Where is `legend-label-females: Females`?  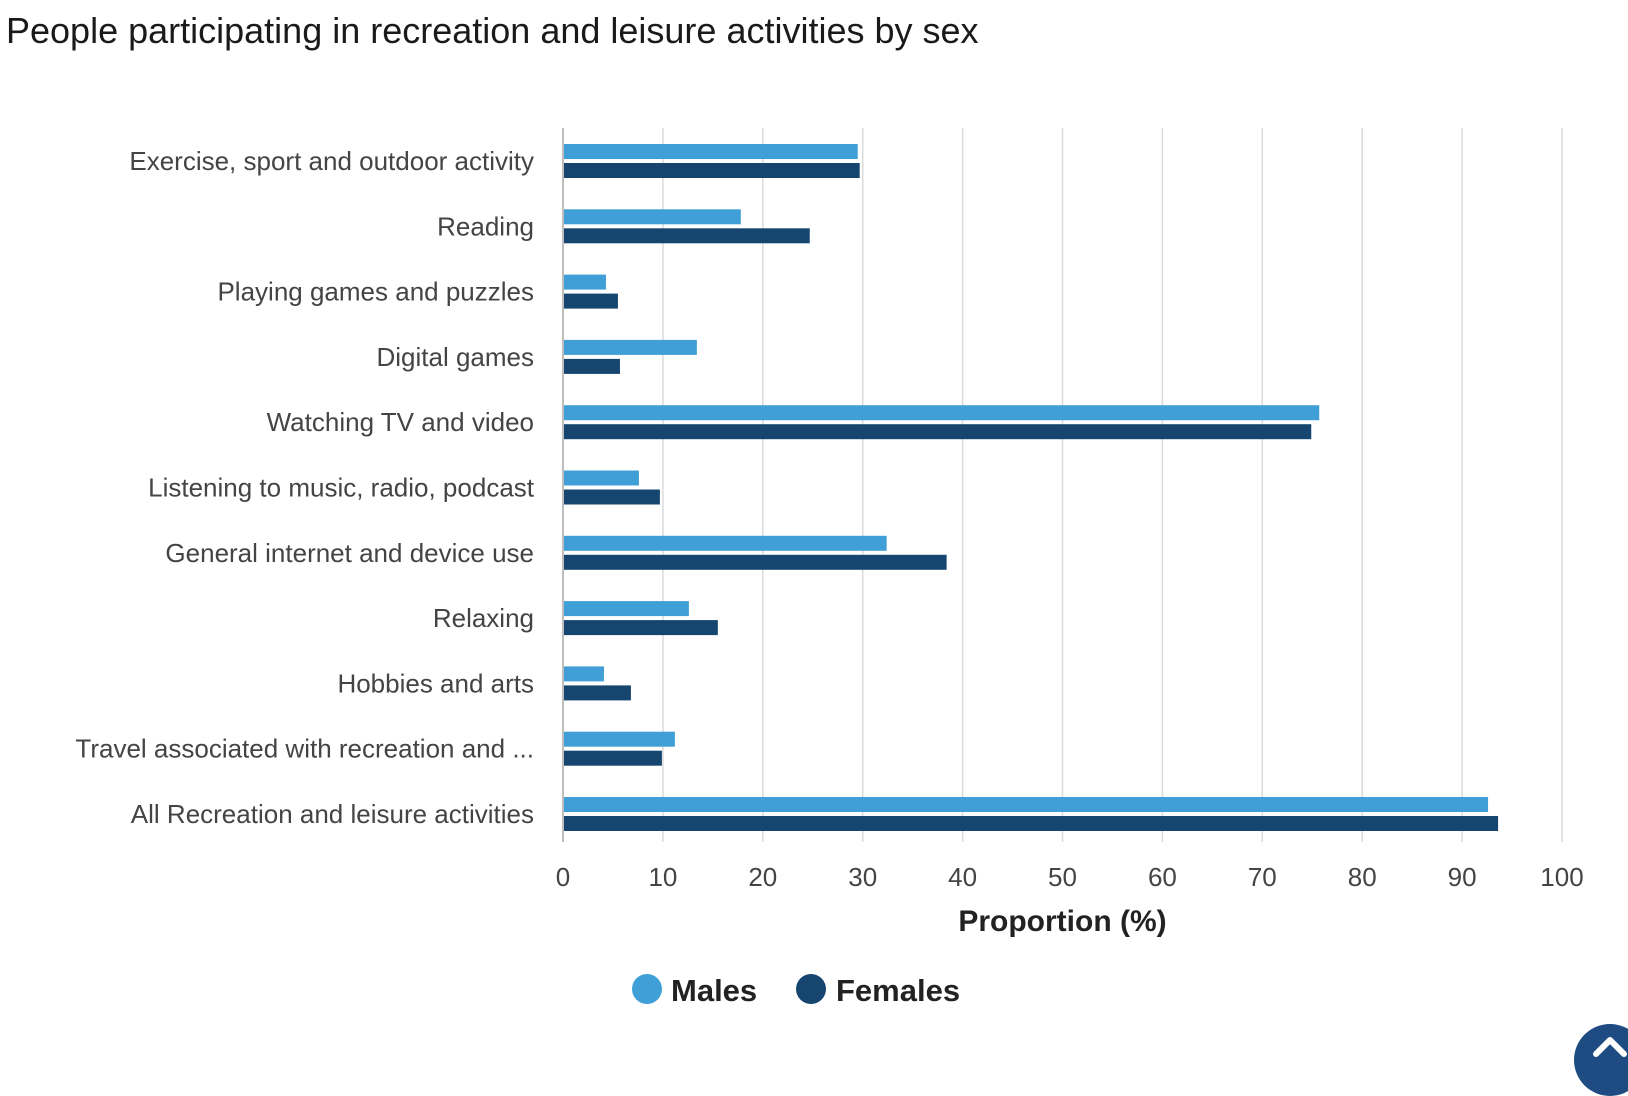 legend-label-females: Females is located at coordinates (898, 990).